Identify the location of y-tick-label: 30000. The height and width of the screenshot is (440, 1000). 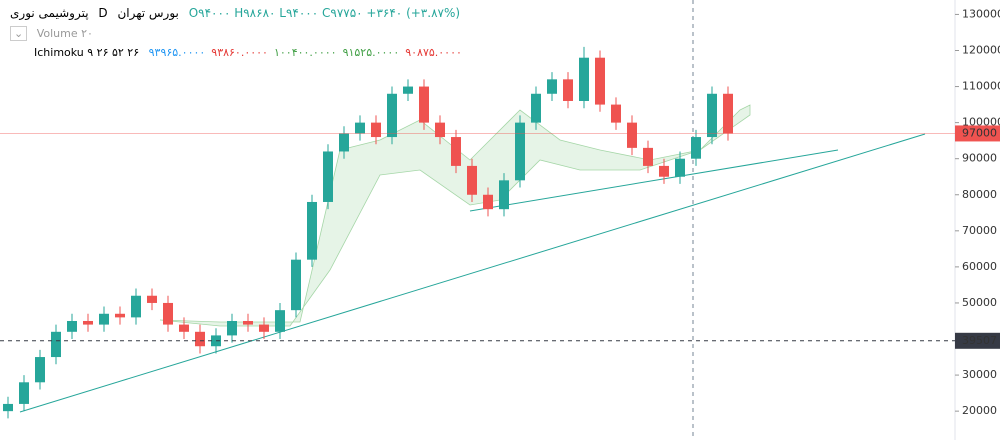
(979, 374).